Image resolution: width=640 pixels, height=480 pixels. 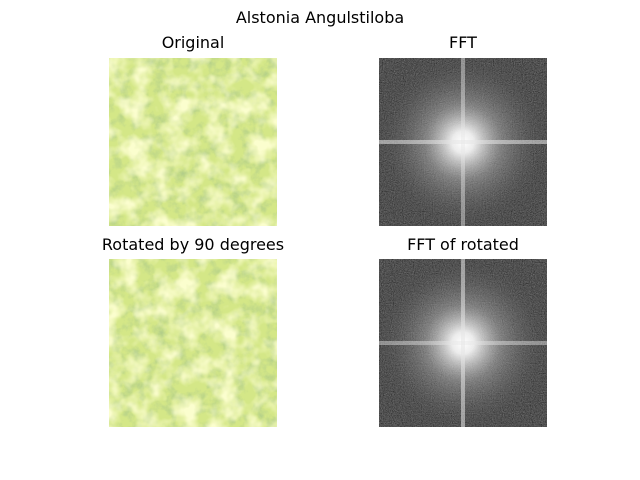 What do you see at coordinates (463, 142) in the screenshot?
I see `fft-image` at bounding box center [463, 142].